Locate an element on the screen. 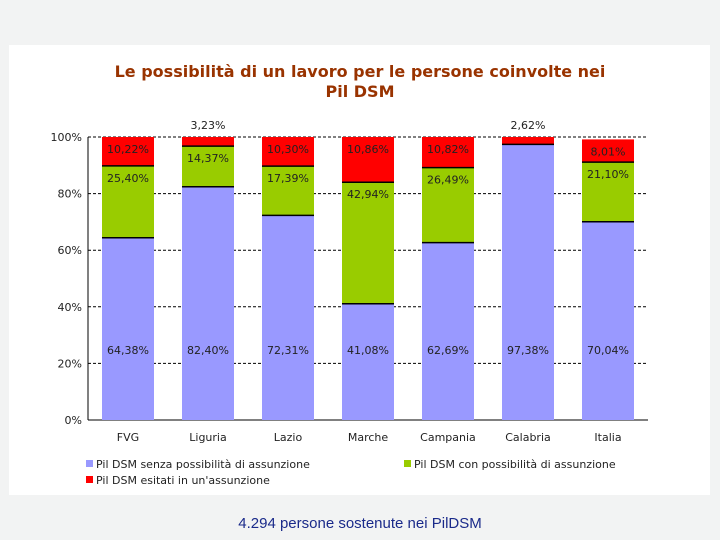 The width and height of the screenshot is (720, 540). x-tick-label: Calabria is located at coordinates (528, 437).